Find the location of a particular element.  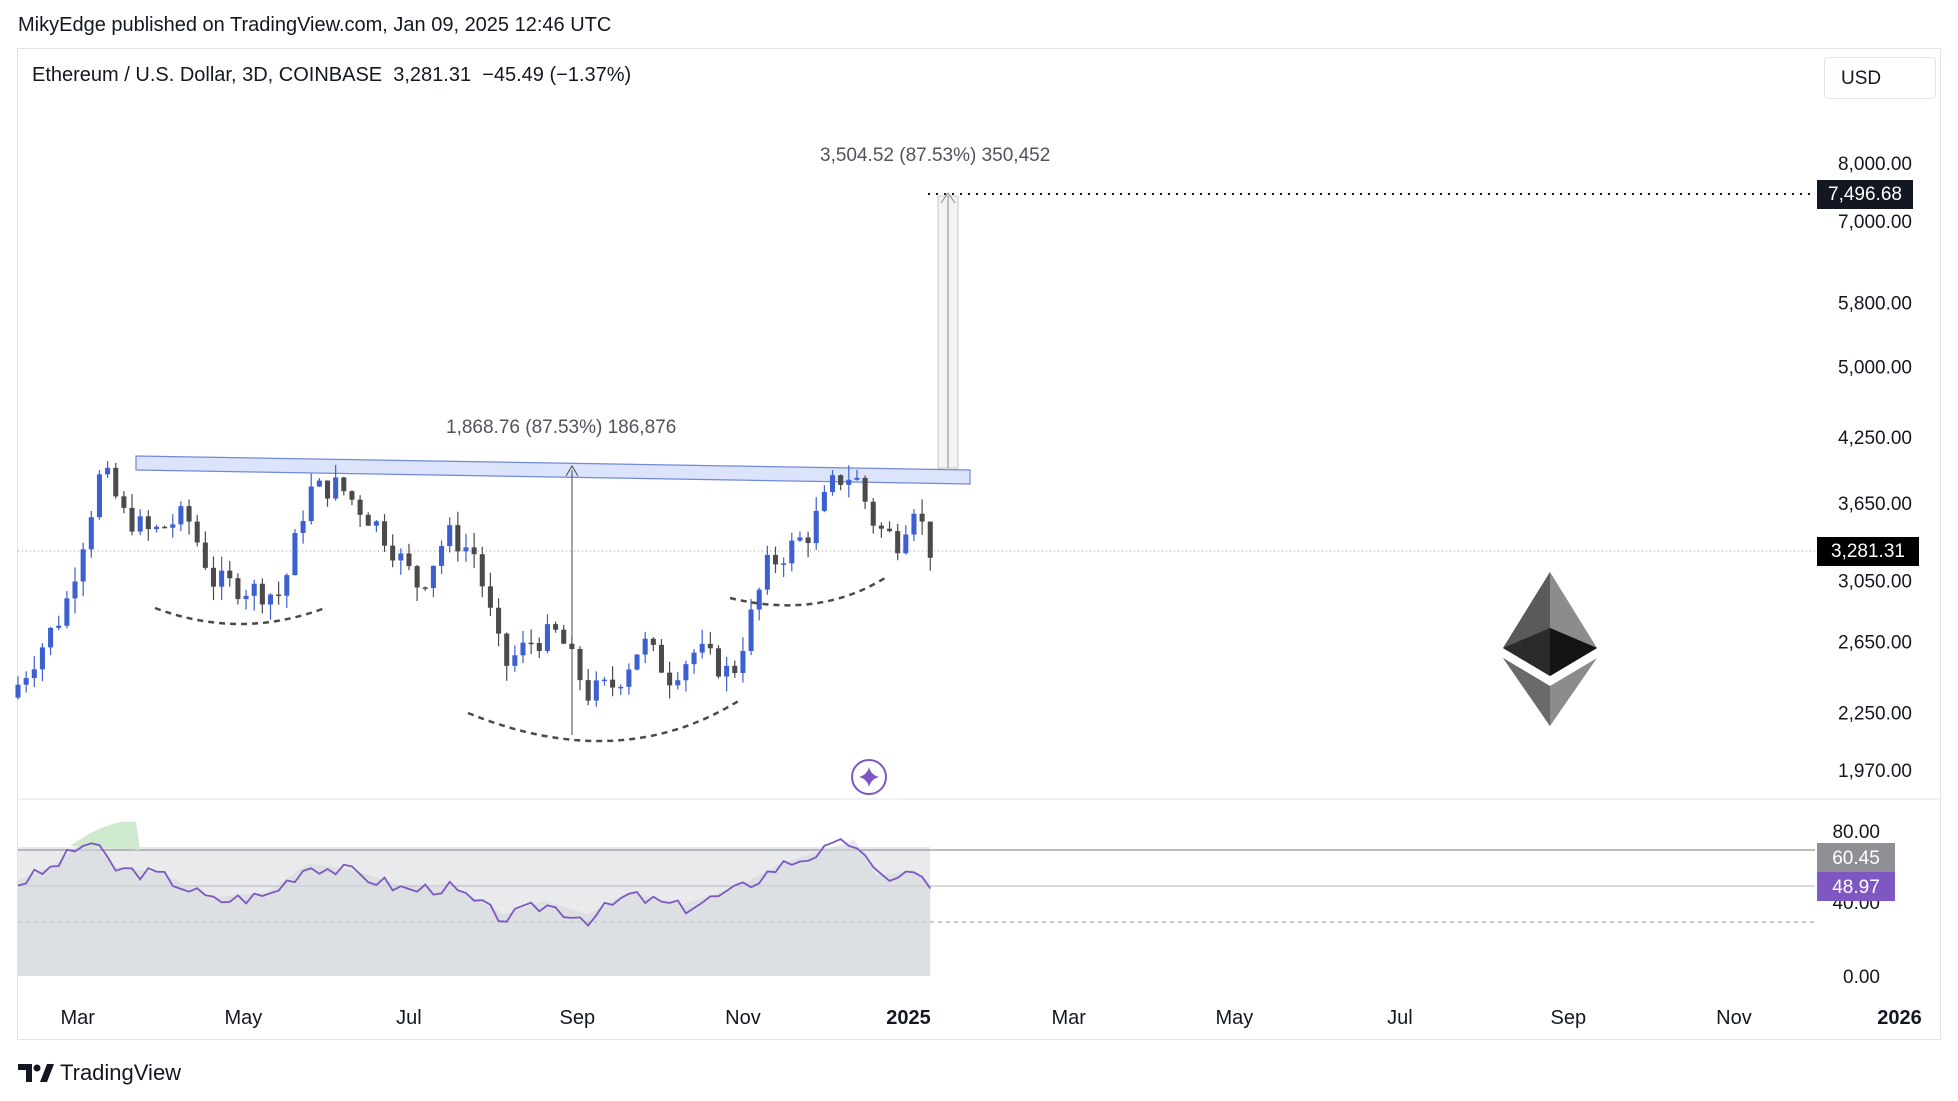

candles is located at coordinates (474, 584).